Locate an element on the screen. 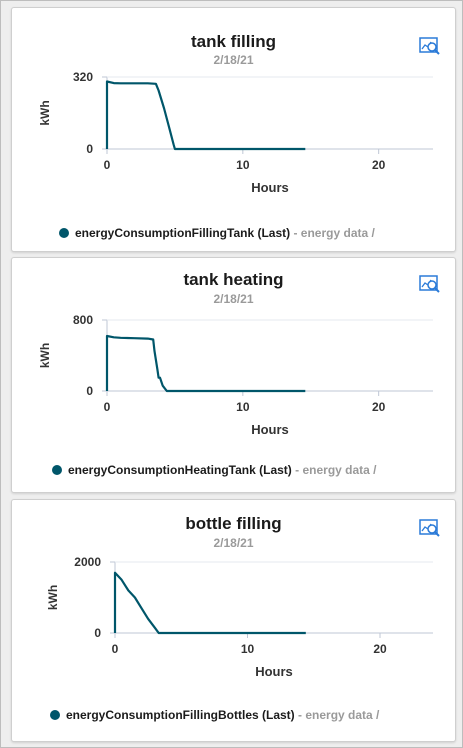  legend-series-label: energyConsumptionFillingTank (Last) is located at coordinates (182, 233).